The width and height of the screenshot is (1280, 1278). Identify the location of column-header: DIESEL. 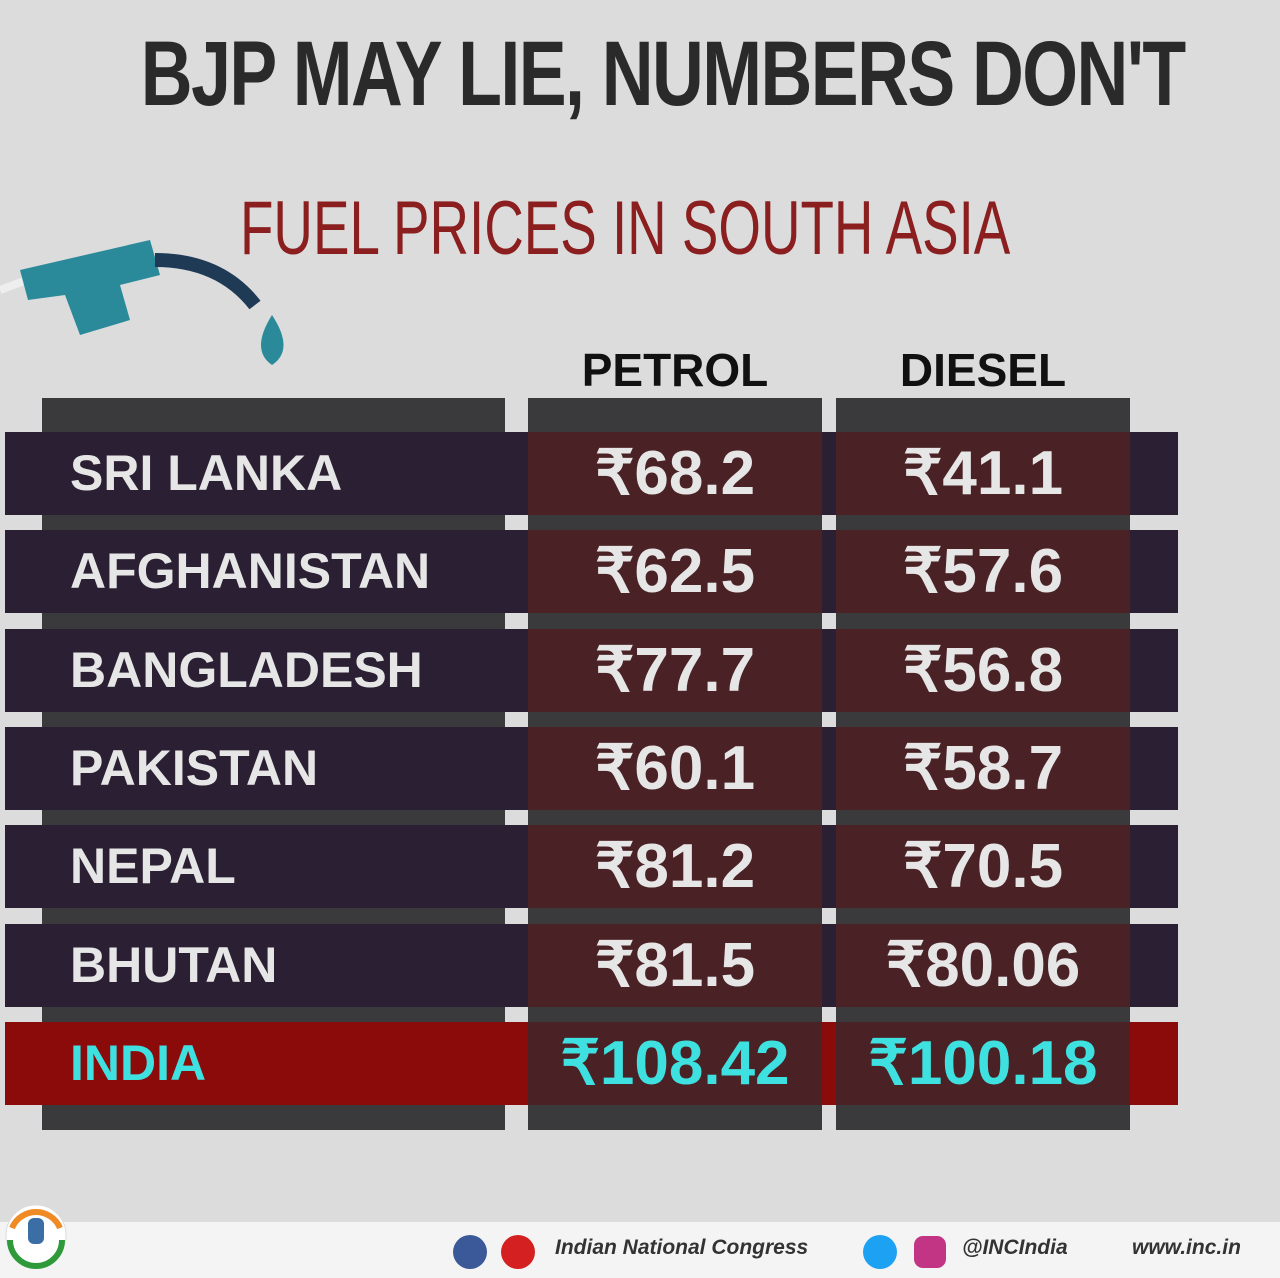
(983, 370).